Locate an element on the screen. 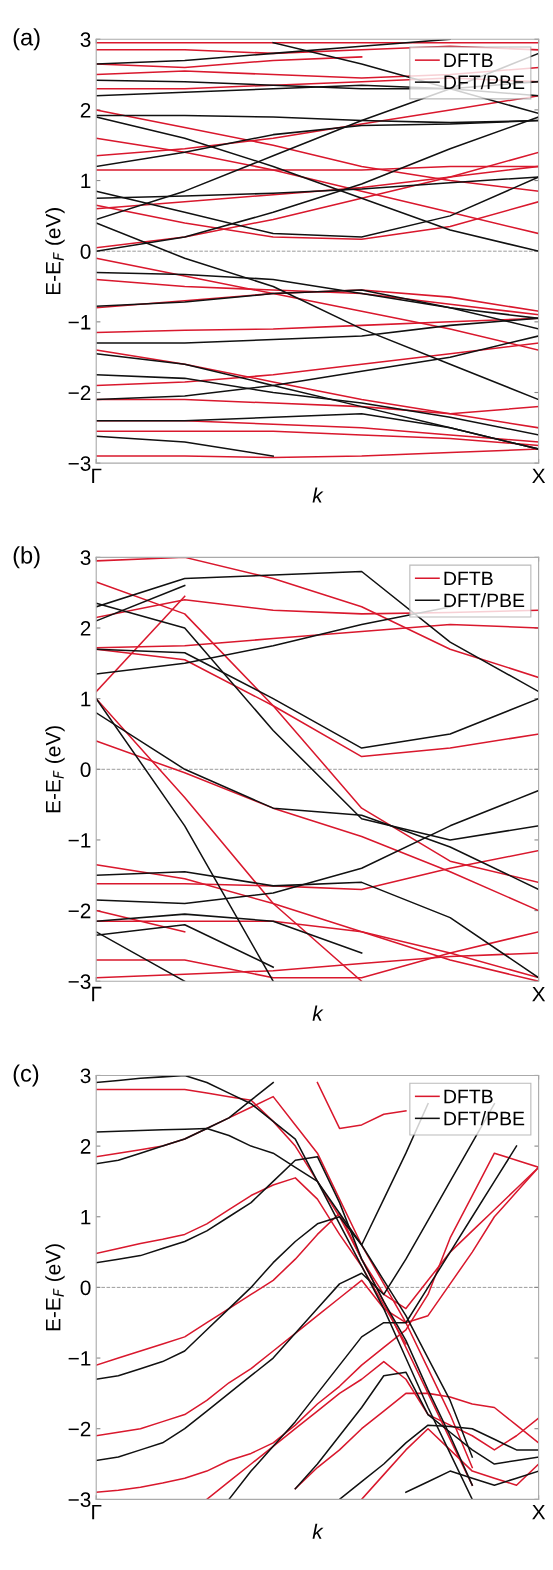 The image size is (553, 1570). chart-title: (c) is located at coordinates (26, 1075).